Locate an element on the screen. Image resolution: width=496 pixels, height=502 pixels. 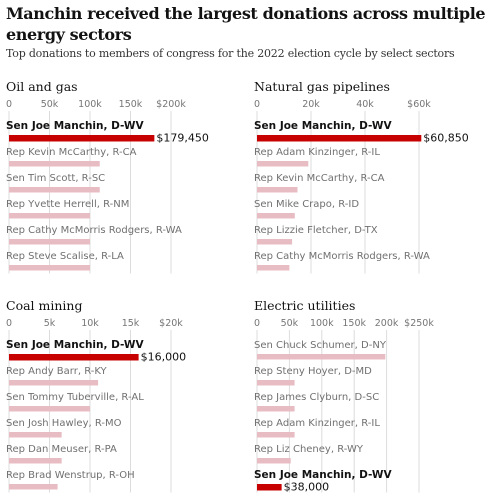
value-label: $16,000 is located at coordinates (164, 357).